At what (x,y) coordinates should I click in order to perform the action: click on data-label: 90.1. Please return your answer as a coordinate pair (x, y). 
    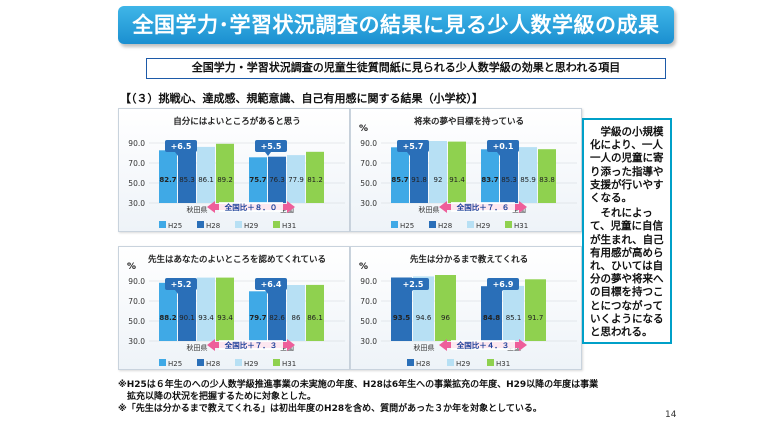
    Looking at the image, I should click on (187, 318).